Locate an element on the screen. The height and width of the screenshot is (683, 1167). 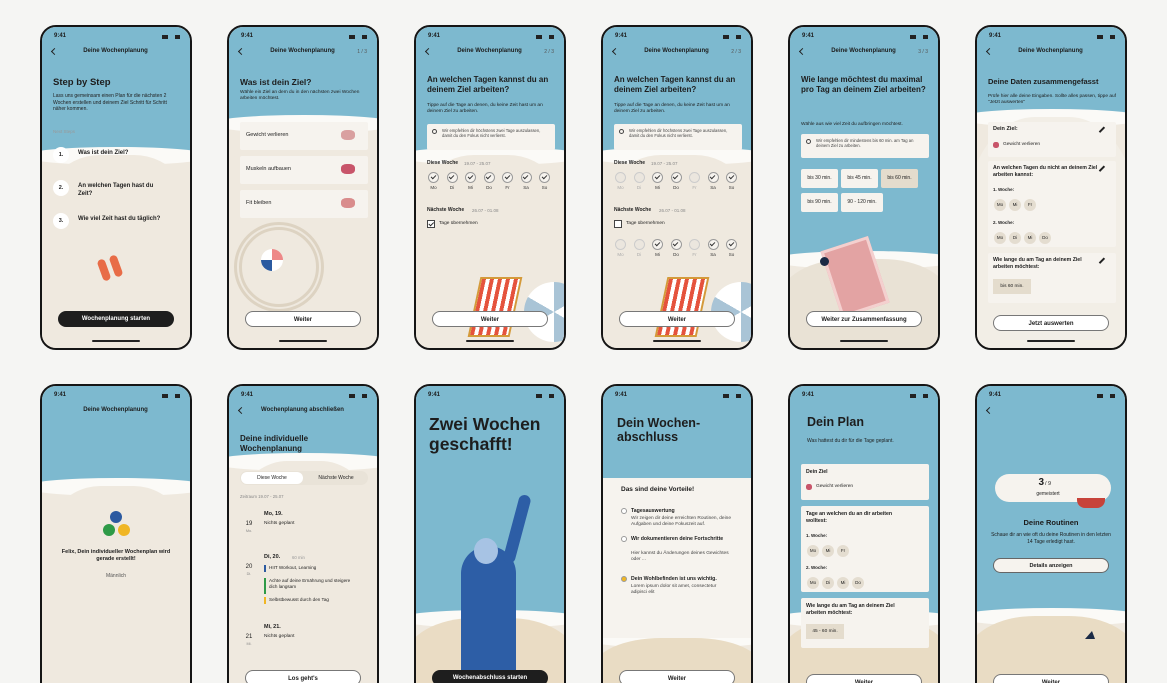
heading: Zwei Wochen geschafft! is located at coordinates (485, 434).